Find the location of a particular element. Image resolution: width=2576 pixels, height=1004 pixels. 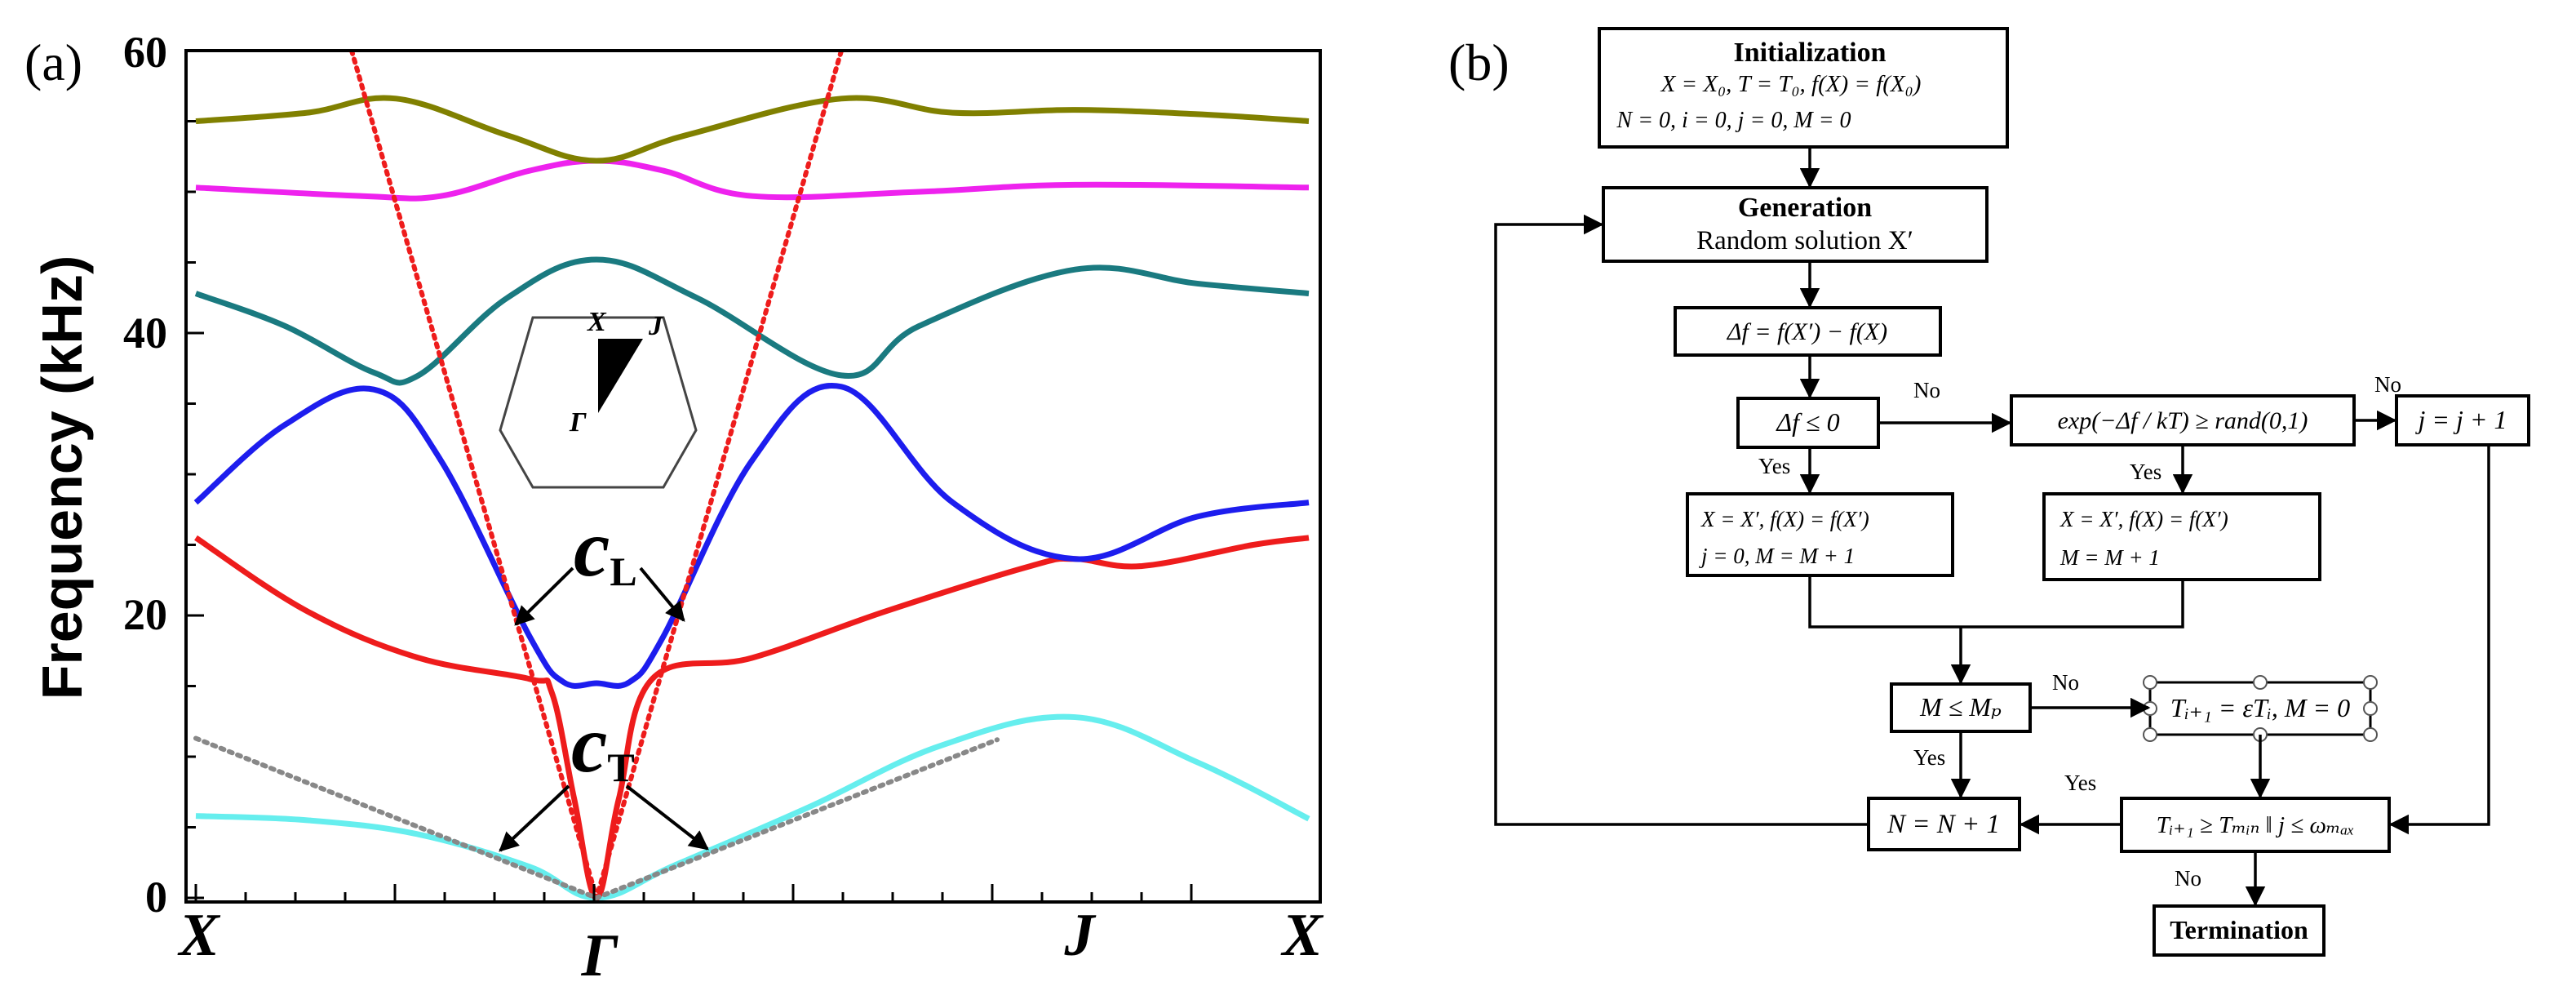

delta-formula: Δf = f(X′) − f(X) is located at coordinates (1807, 331).